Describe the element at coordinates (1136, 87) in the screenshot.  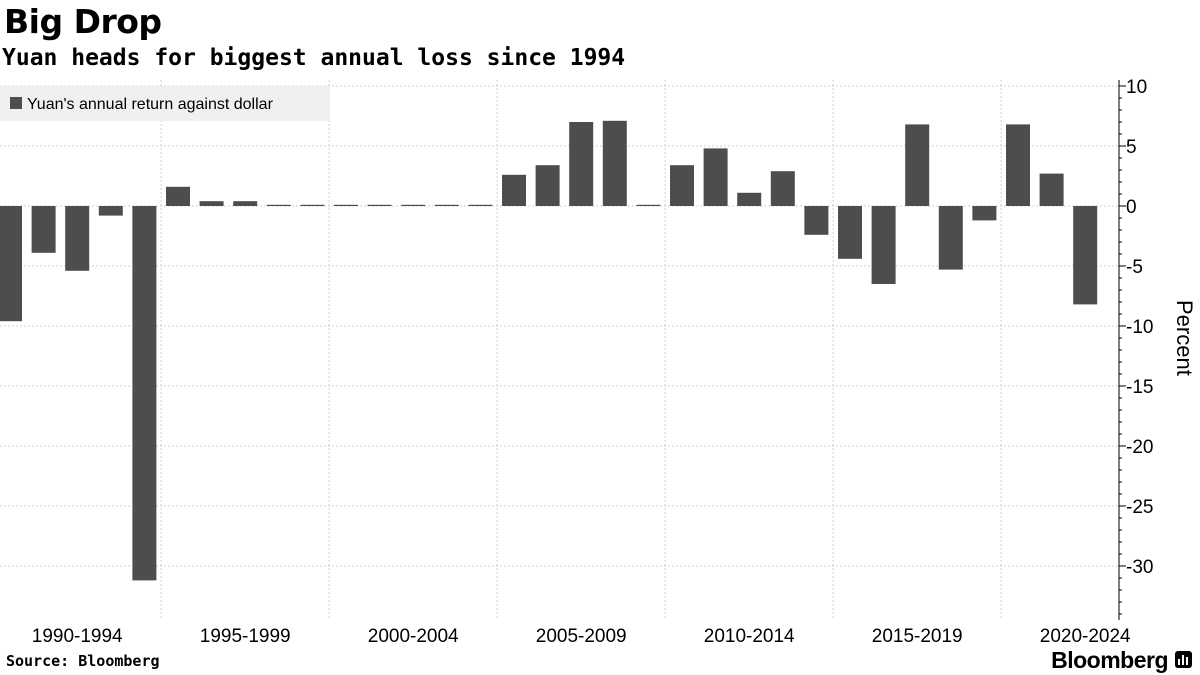
I see `y-tick-label: 10` at that location.